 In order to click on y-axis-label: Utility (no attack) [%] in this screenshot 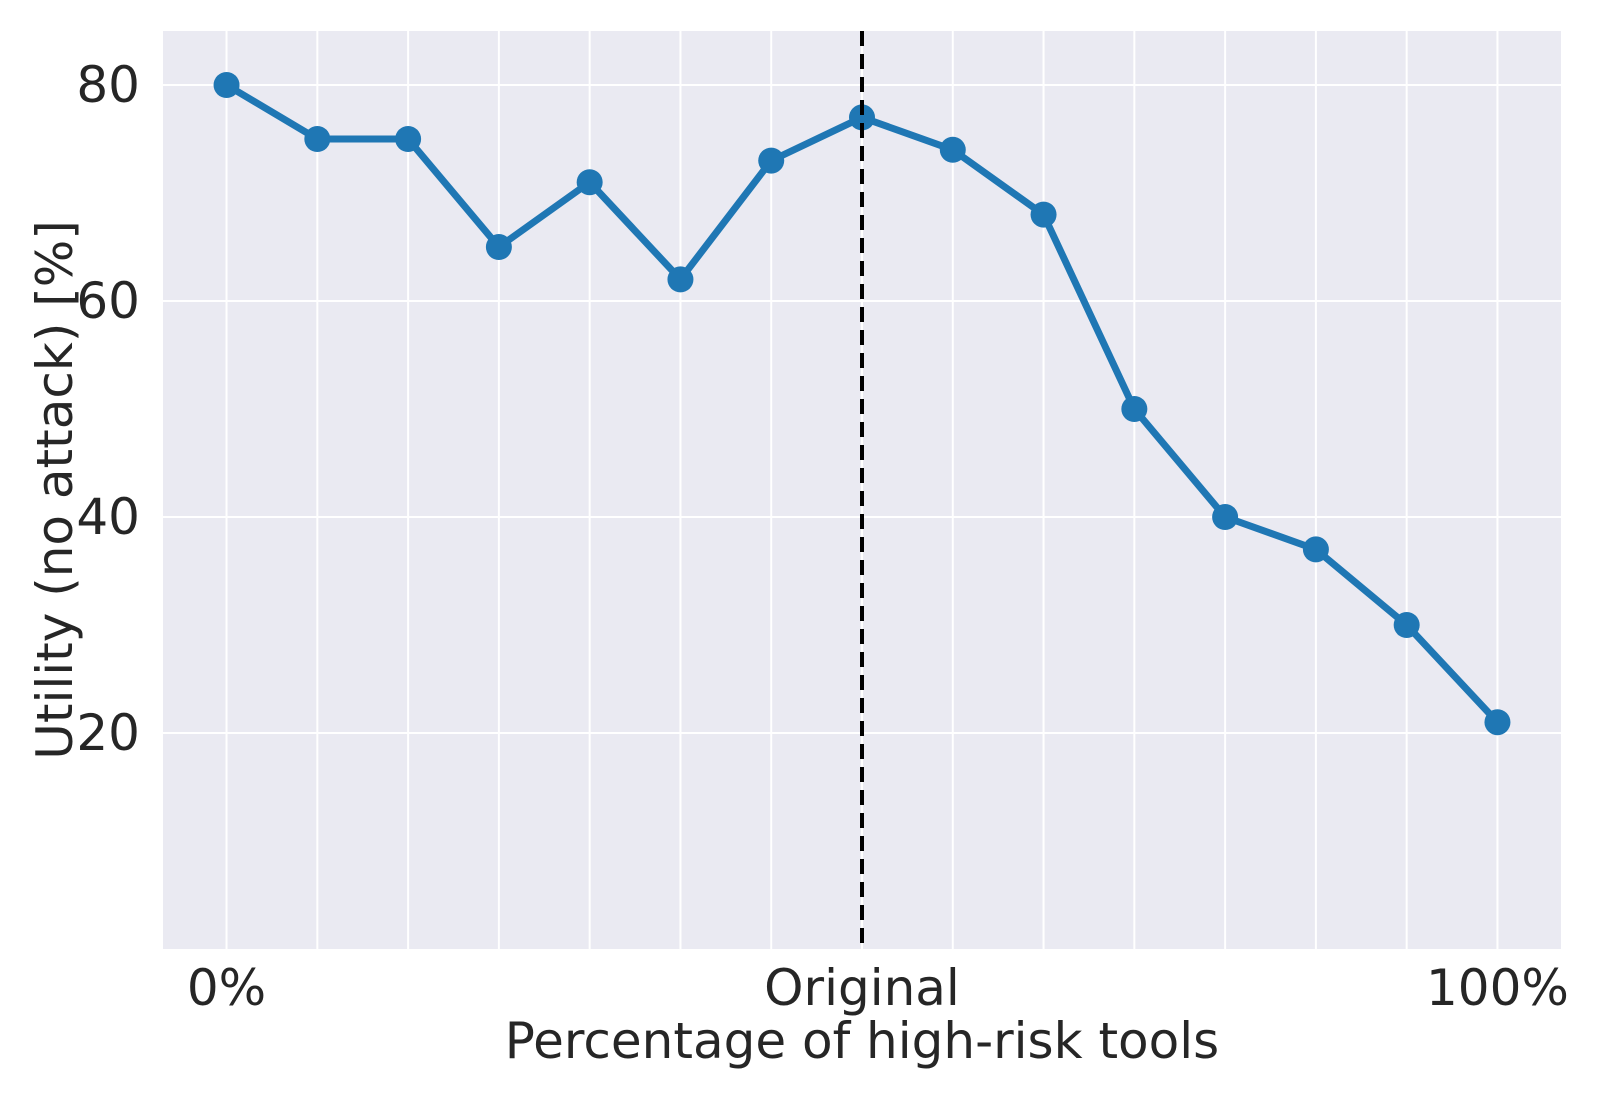, I will do `click(55, 490)`.